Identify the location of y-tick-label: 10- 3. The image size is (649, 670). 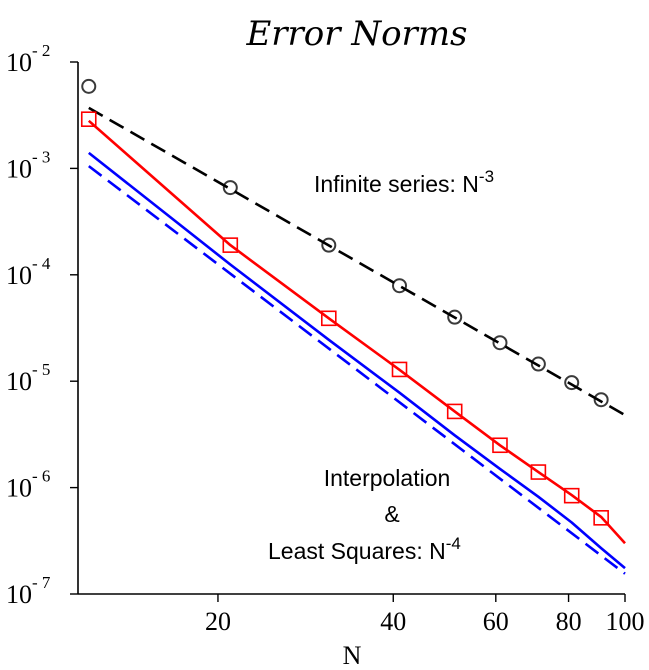
(28, 165).